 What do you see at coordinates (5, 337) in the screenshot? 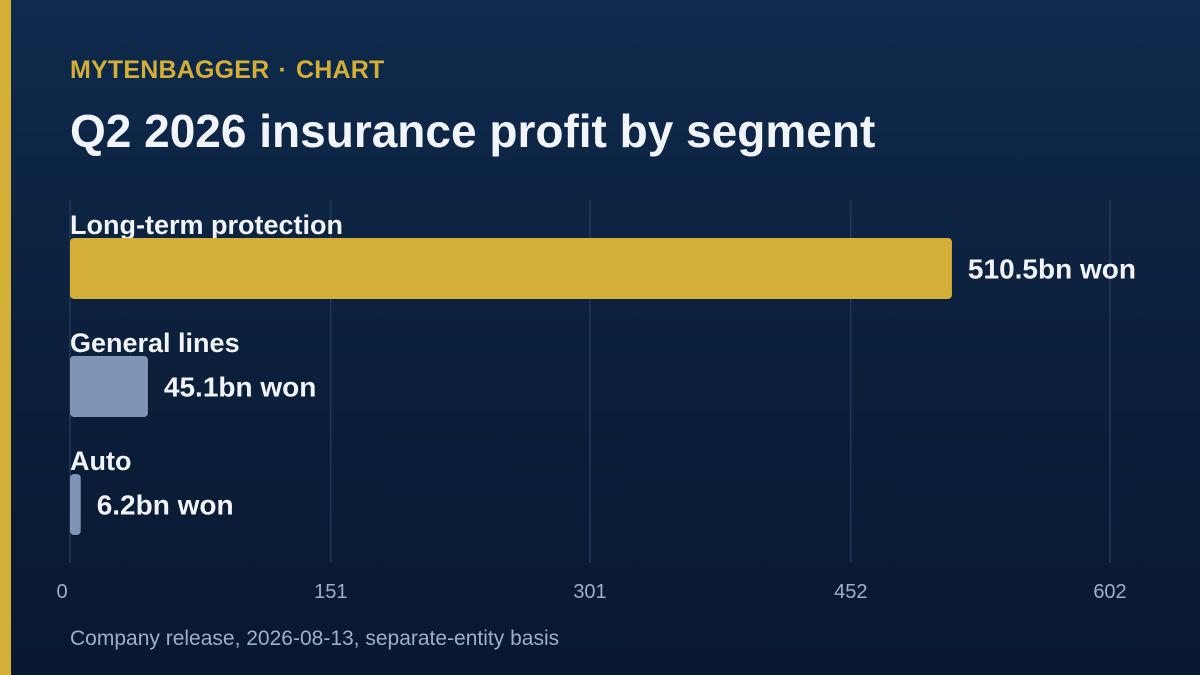
I see `accent-stripe` at bounding box center [5, 337].